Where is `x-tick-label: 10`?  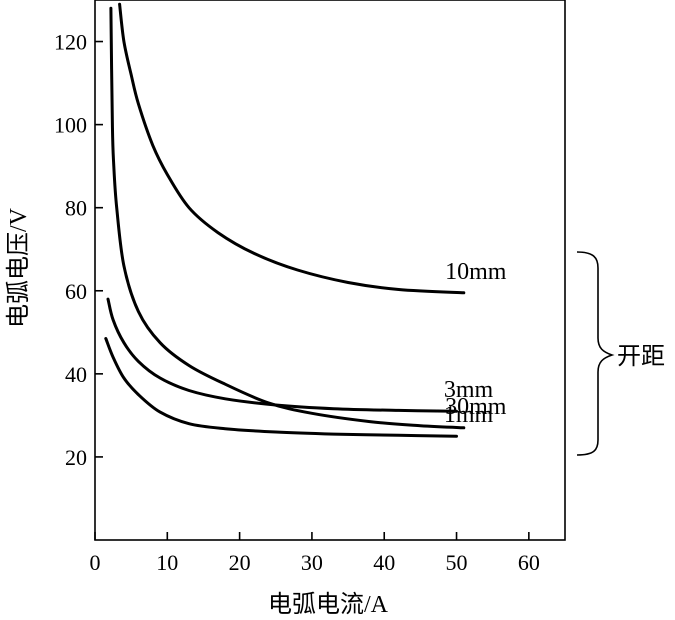 x-tick-label: 10 is located at coordinates (167, 562).